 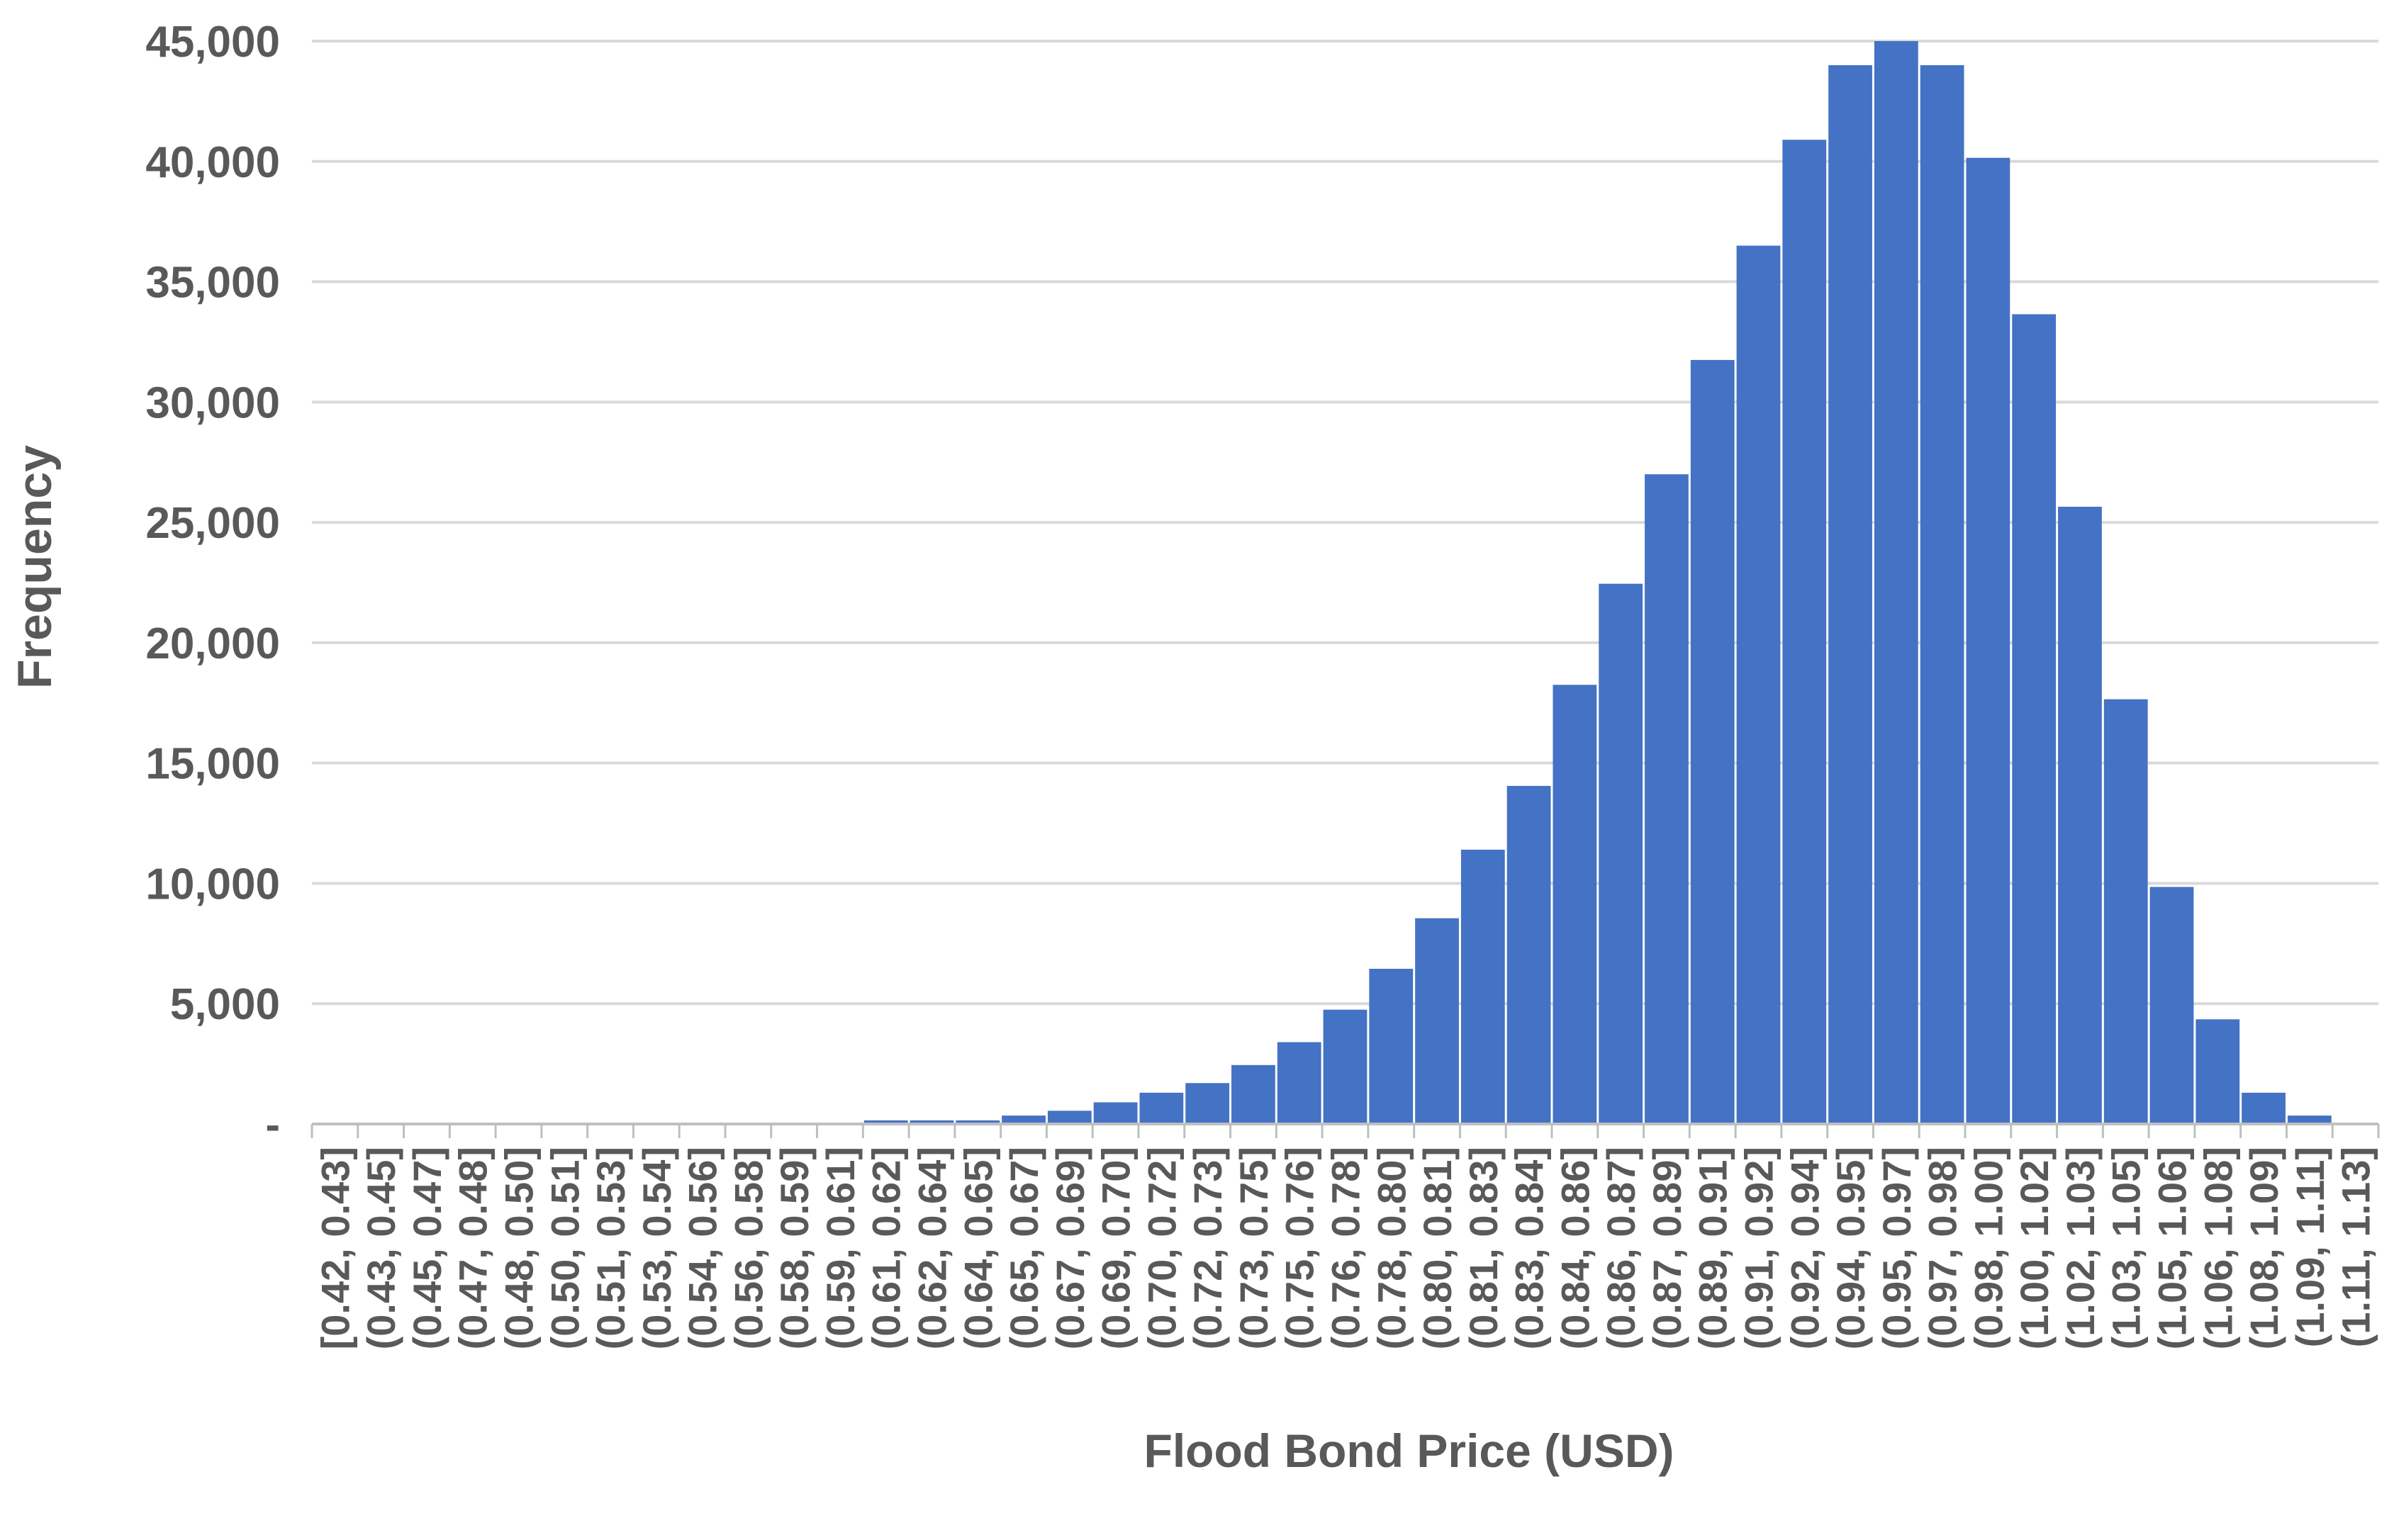 I want to click on x-tick-label: [0.42, 0.43], so click(x=335, y=1248).